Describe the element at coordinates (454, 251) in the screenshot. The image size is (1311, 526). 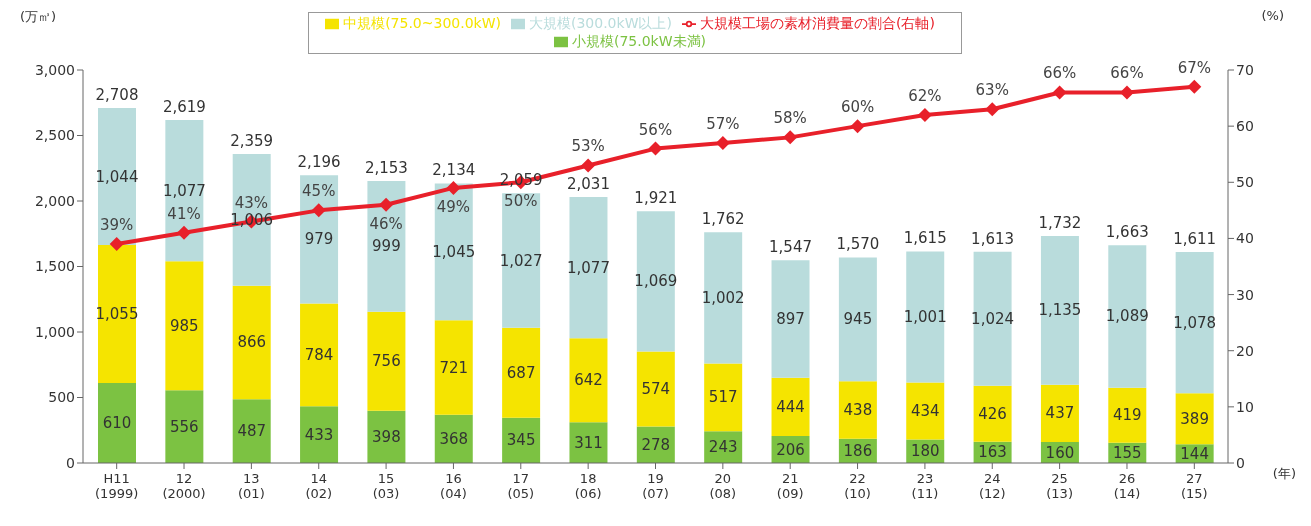
I see `data-label: 1,045` at that location.